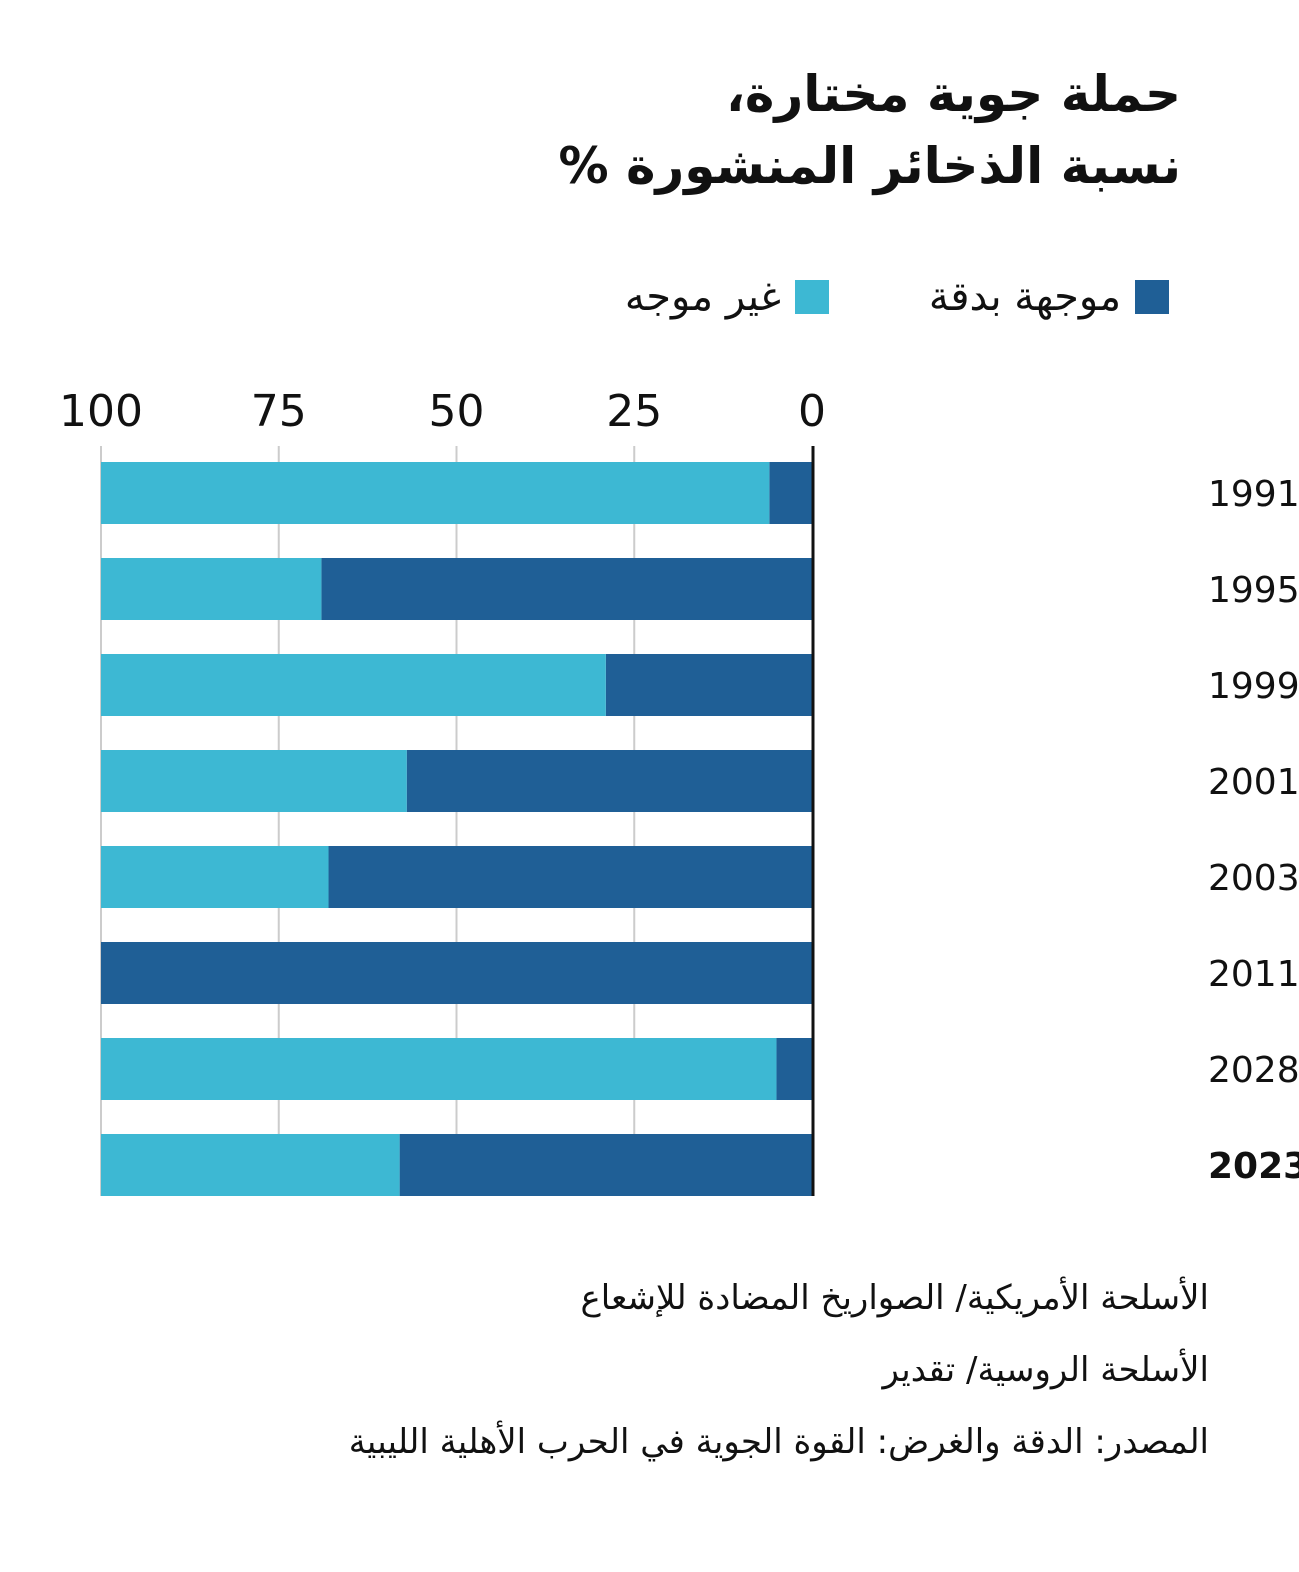 This screenshot has width=1299, height=1572. Describe the element at coordinates (897, 297) in the screenshot. I see `legend: موجهة بدقة غير موجه` at that location.